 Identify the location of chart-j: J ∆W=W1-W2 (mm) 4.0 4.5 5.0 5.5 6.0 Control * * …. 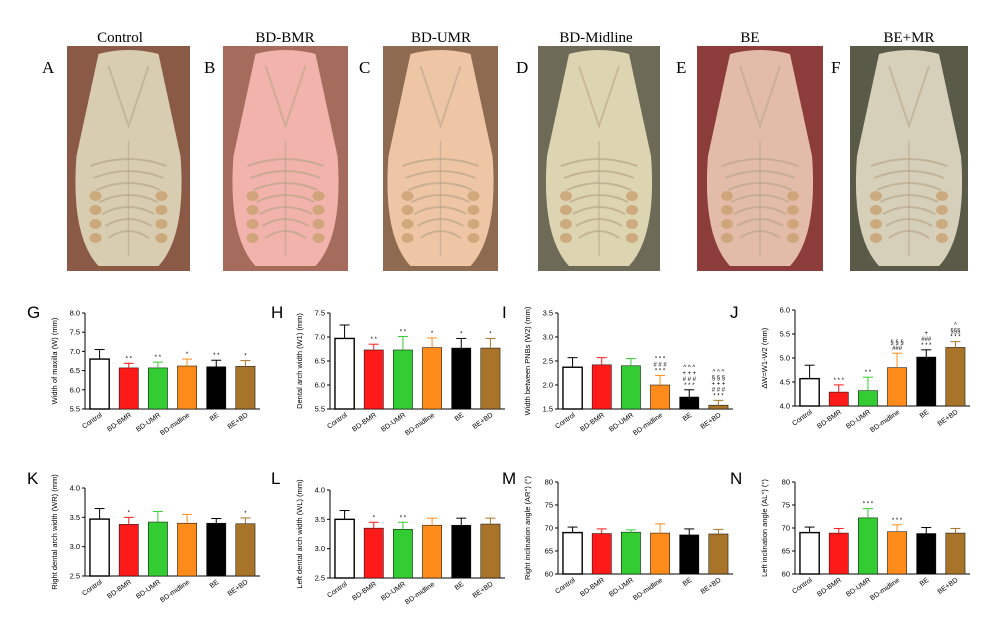
(850, 368).